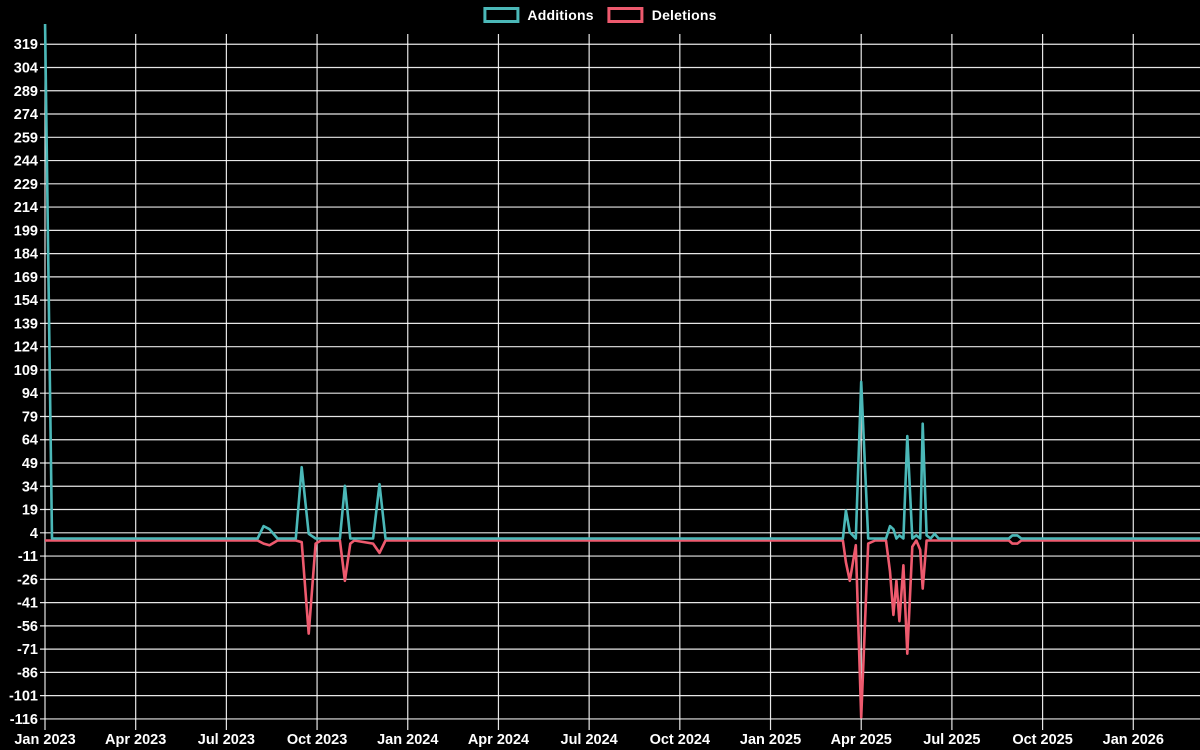 This screenshot has width=1200, height=750. I want to click on y-tick-label: 244, so click(26, 162).